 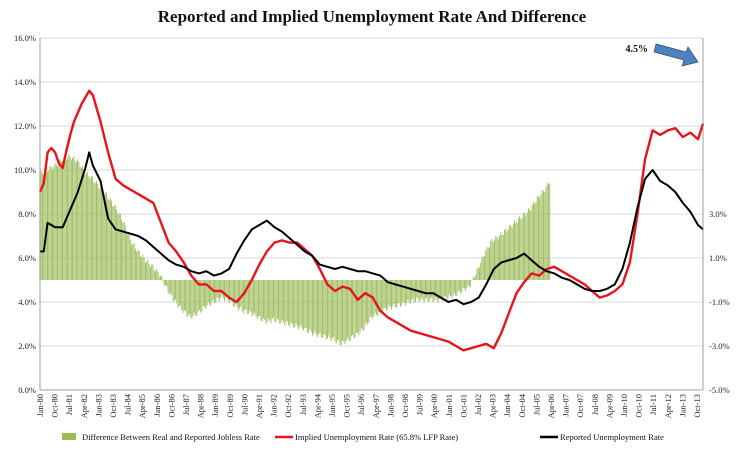 I want to click on left-tick-label: 6.0%, so click(x=27, y=258).